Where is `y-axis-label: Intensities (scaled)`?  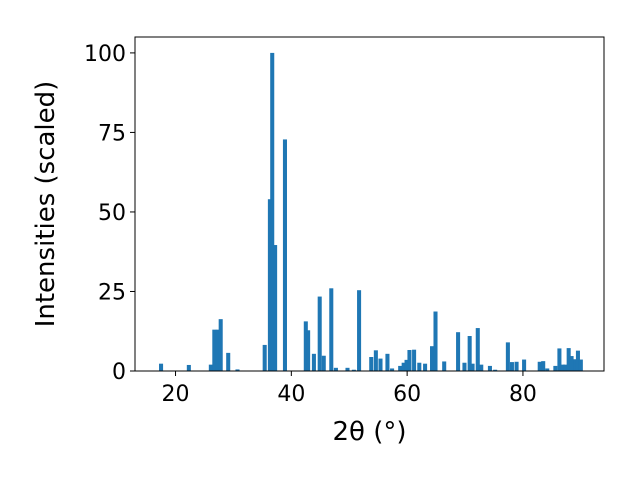
y-axis-label: Intensities (scaled) is located at coordinates (46, 204).